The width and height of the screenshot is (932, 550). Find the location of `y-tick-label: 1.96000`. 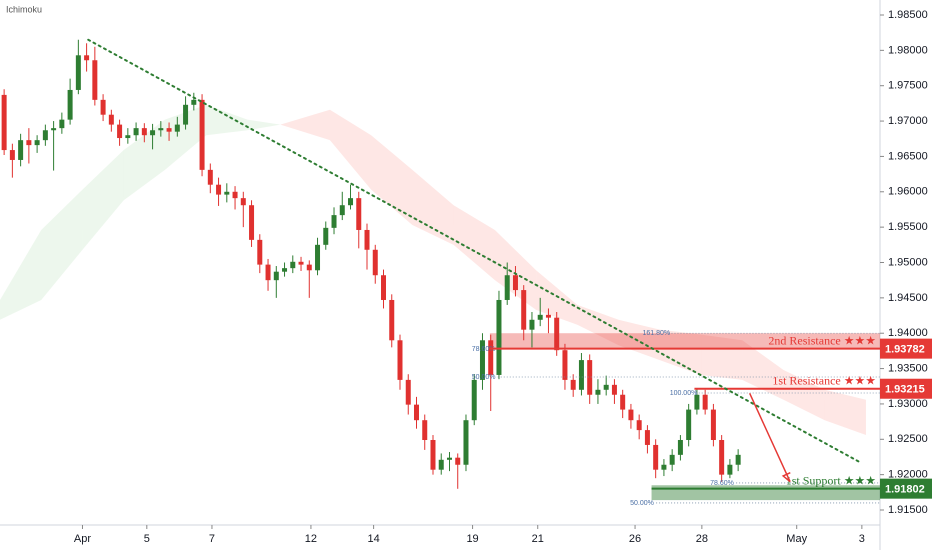

y-tick-label: 1.96000 is located at coordinates (908, 192).